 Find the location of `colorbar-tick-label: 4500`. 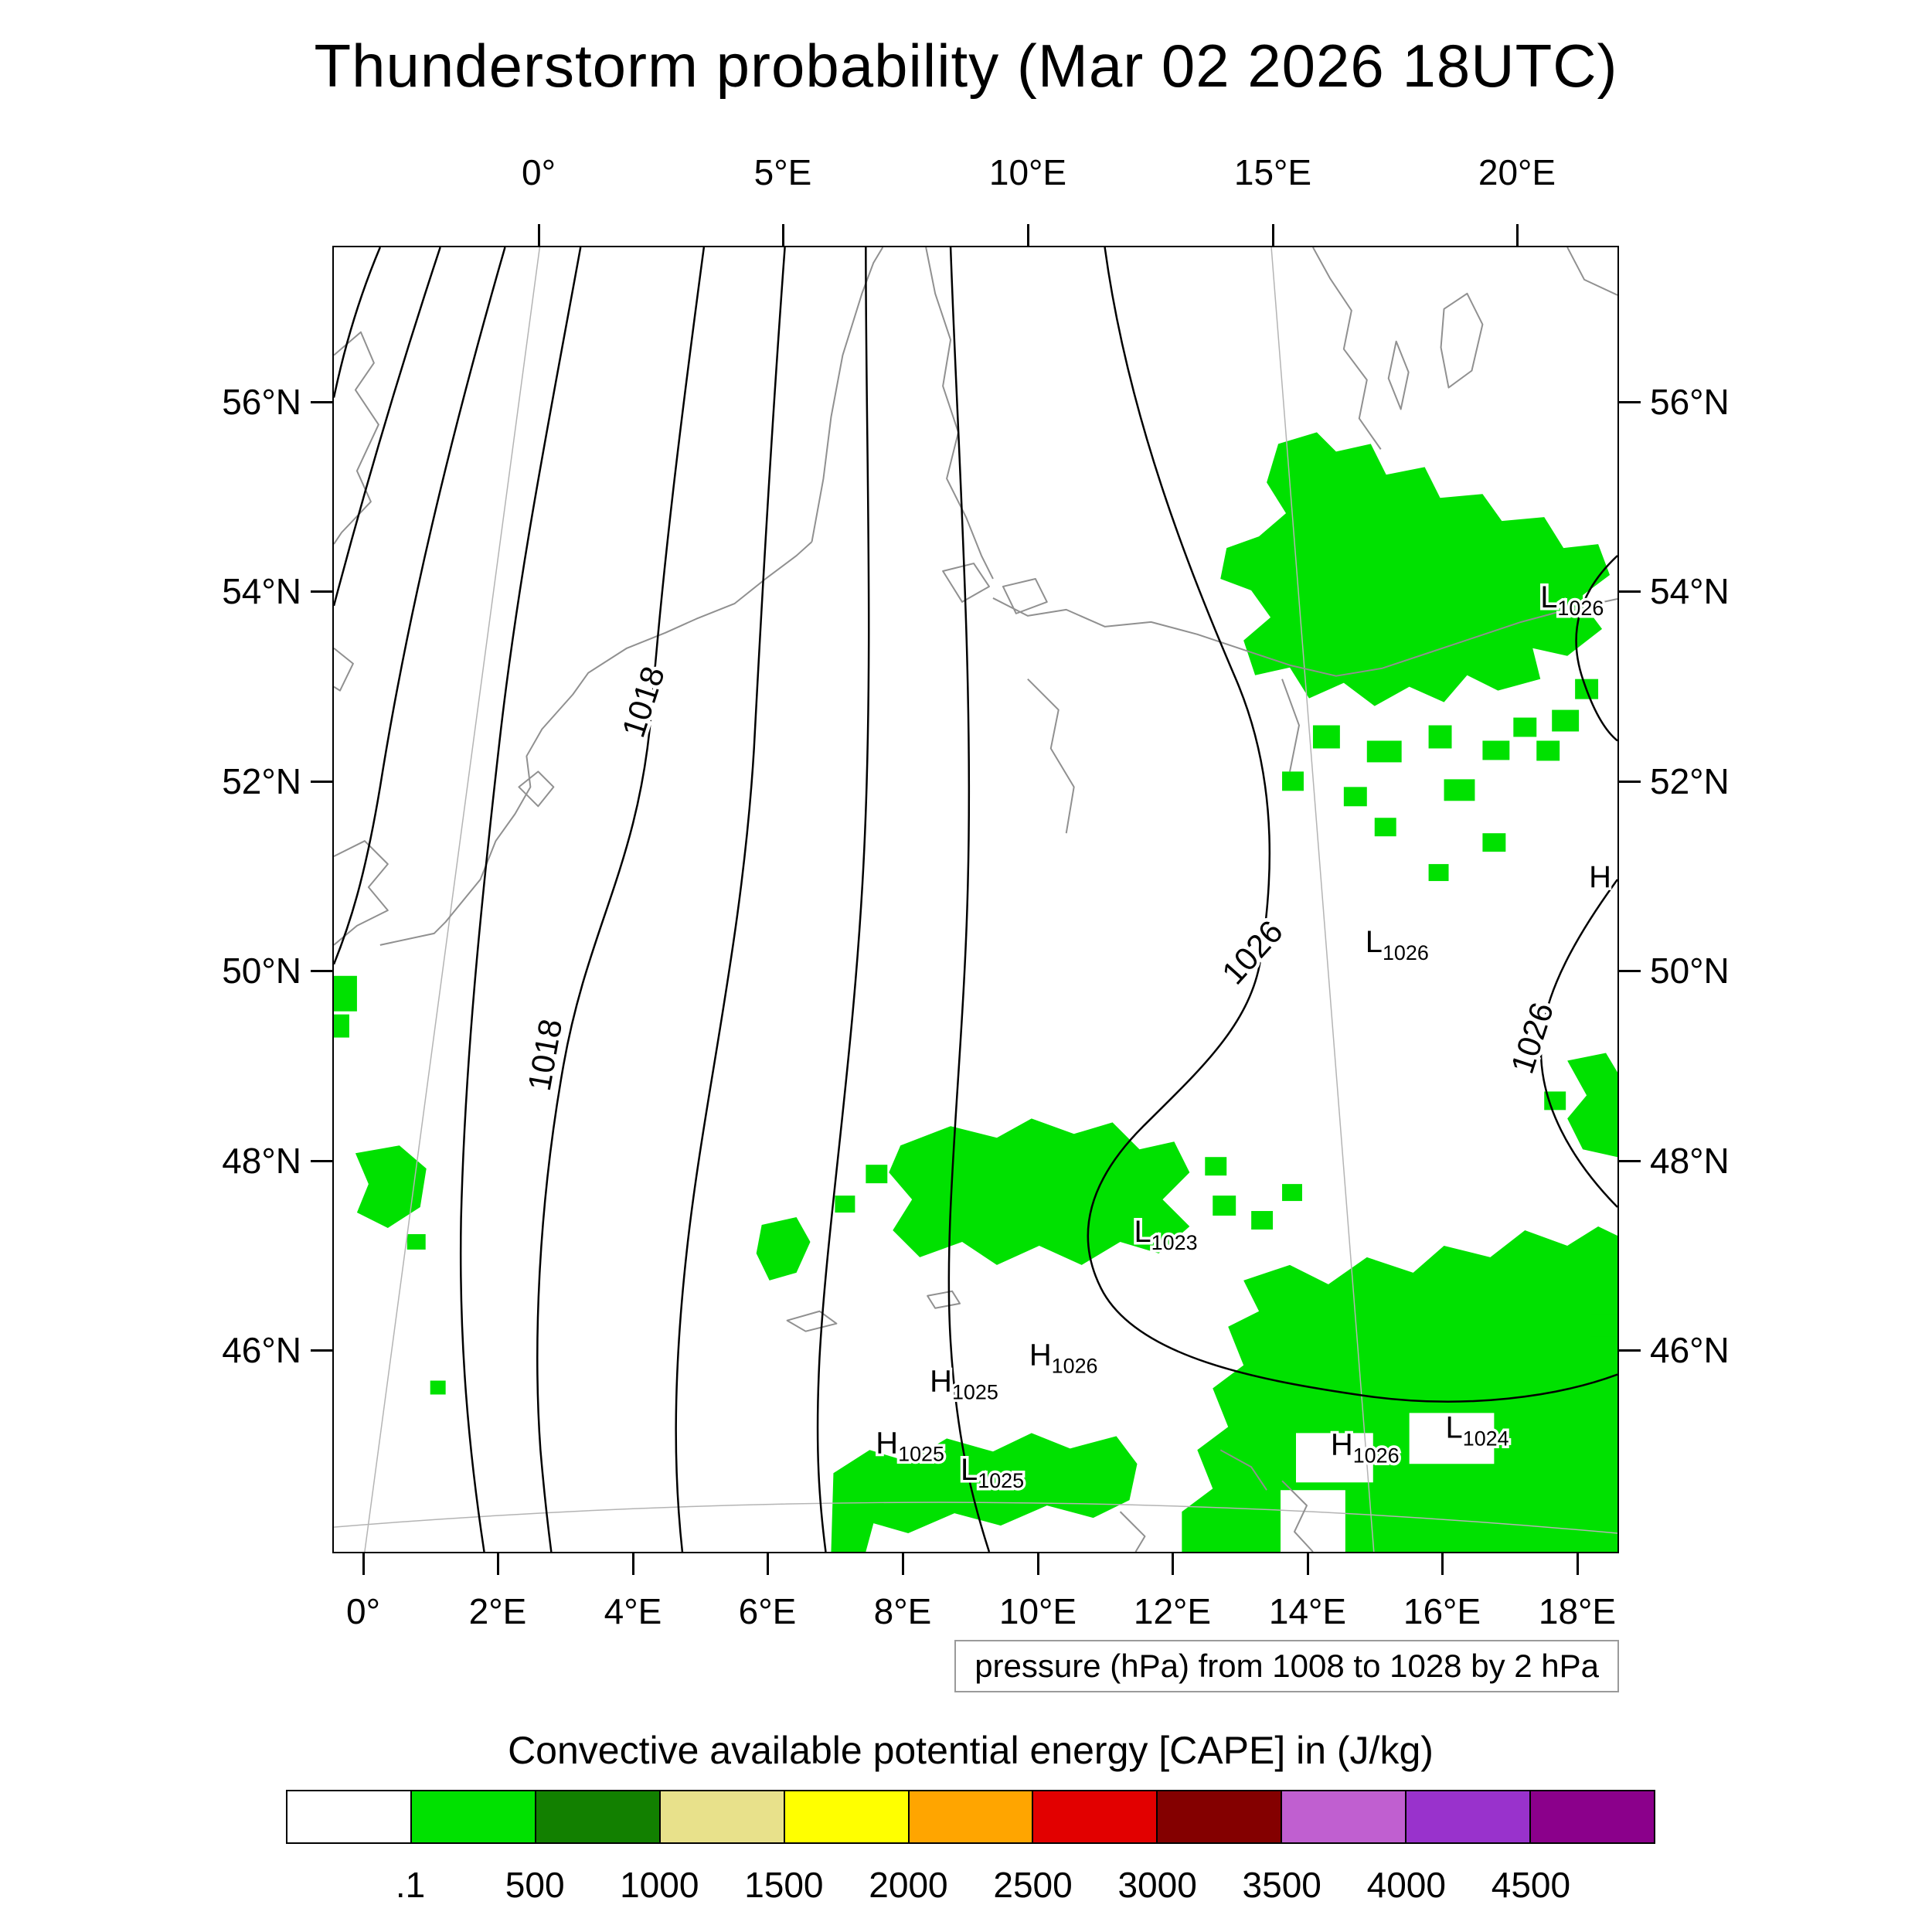

colorbar-tick-label: 4500 is located at coordinates (1531, 1885).